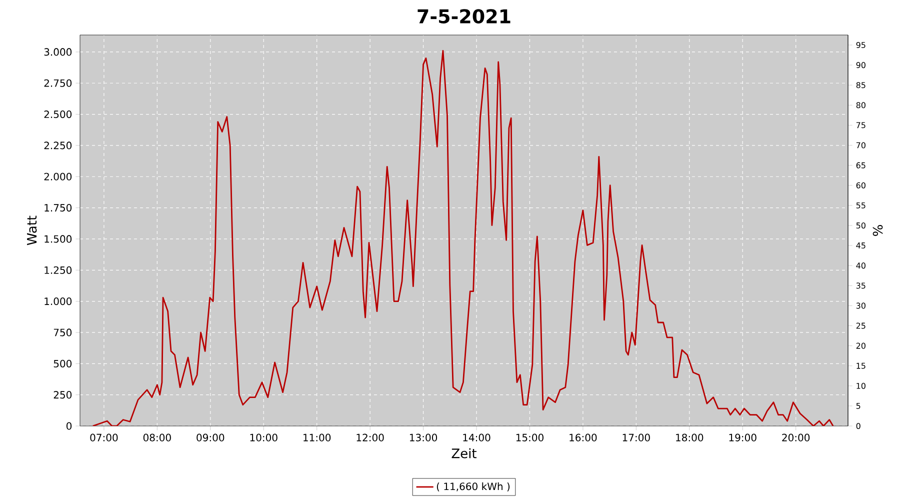 The width and height of the screenshot is (900, 500). I want to click on y-tick-label: 0, so click(69, 426).